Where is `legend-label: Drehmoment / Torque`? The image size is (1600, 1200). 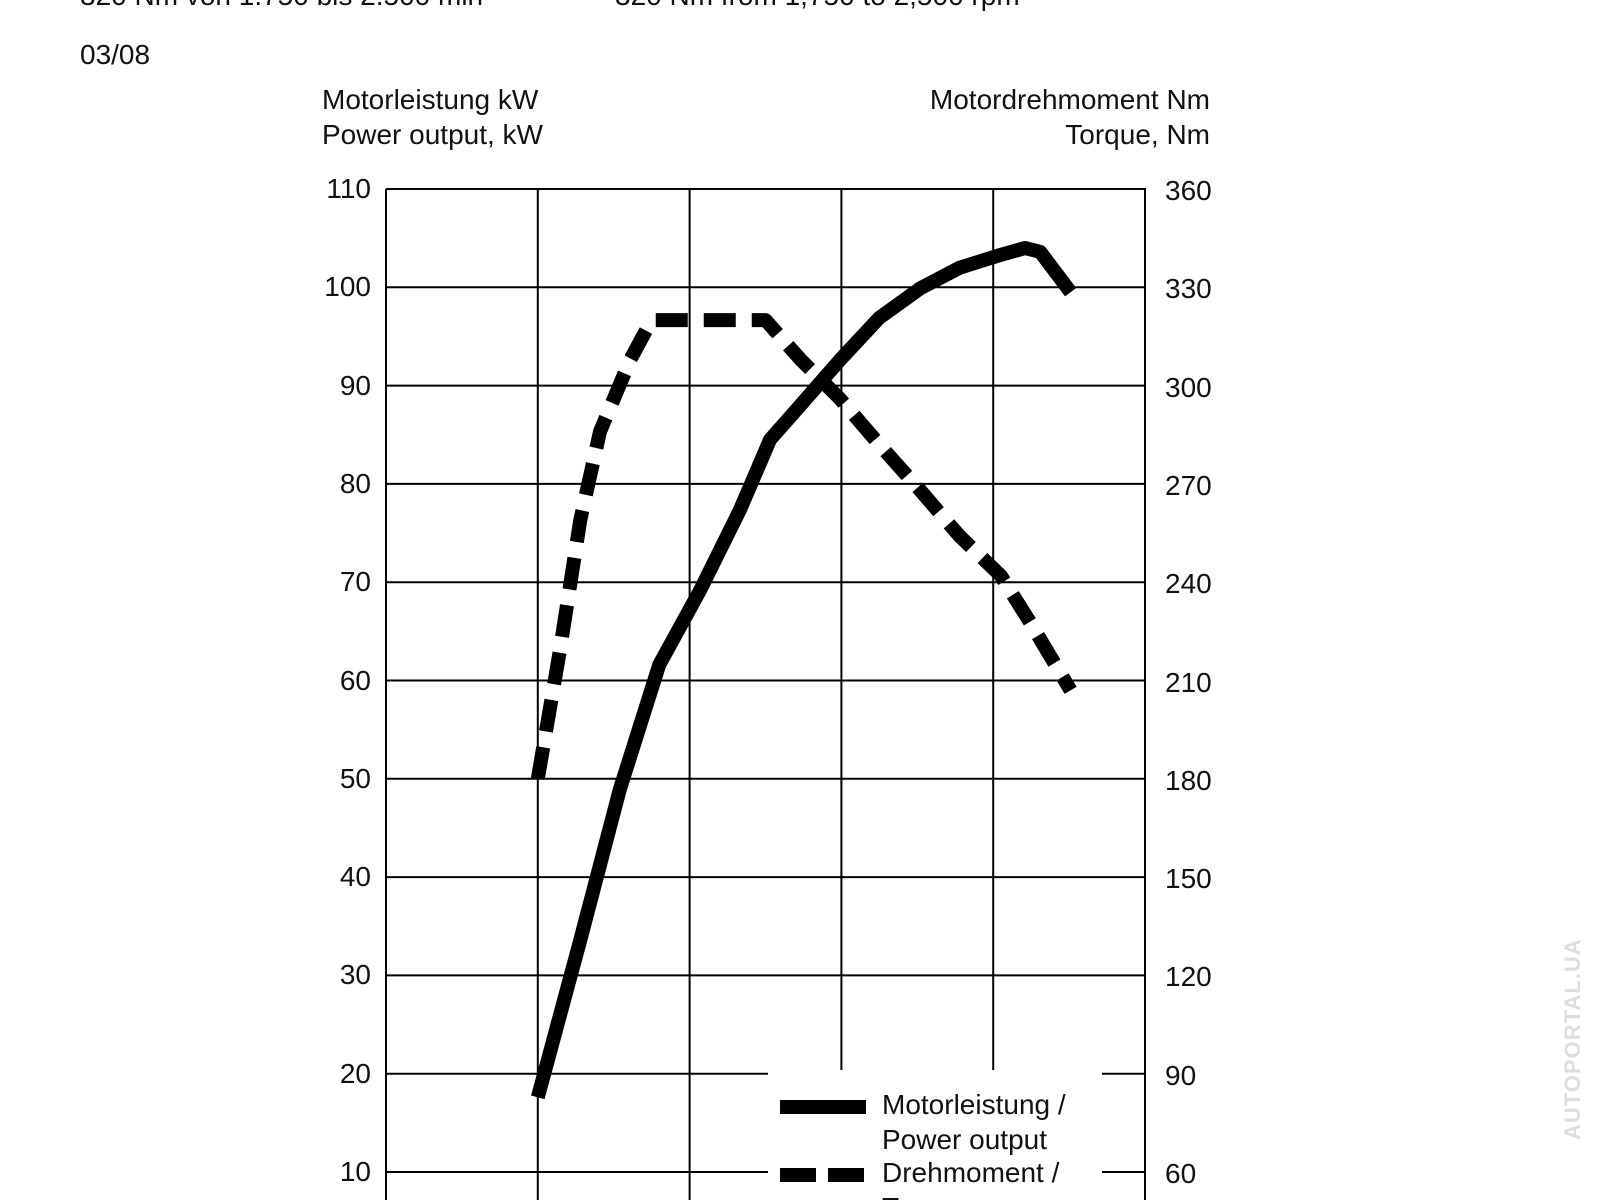
legend-label: Drehmoment / Torque is located at coordinates (971, 1178).